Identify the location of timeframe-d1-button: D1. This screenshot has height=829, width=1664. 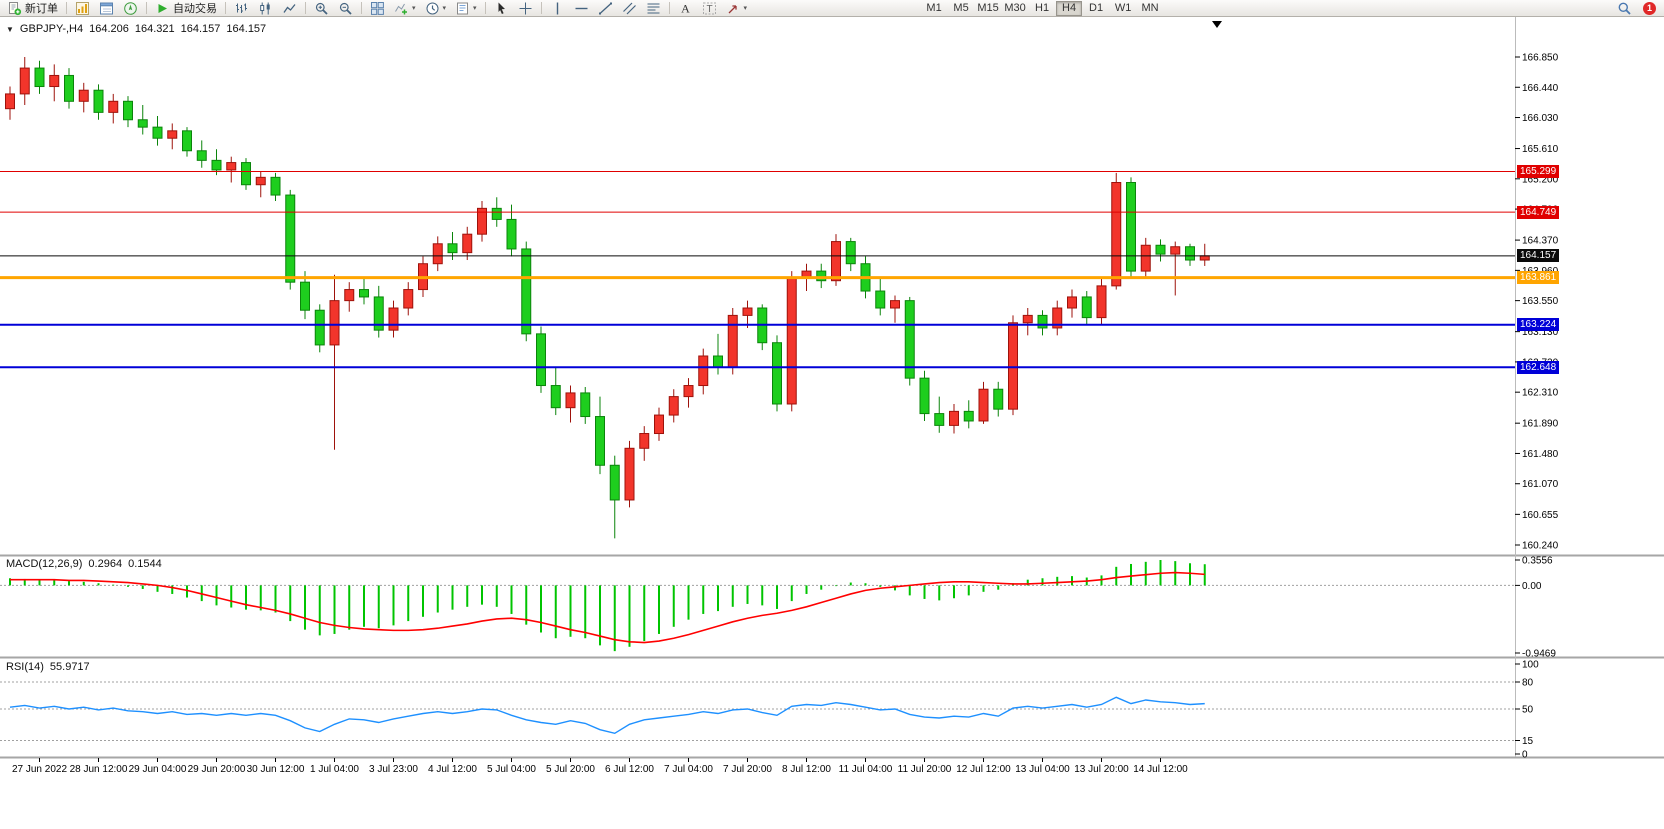
(1096, 8).